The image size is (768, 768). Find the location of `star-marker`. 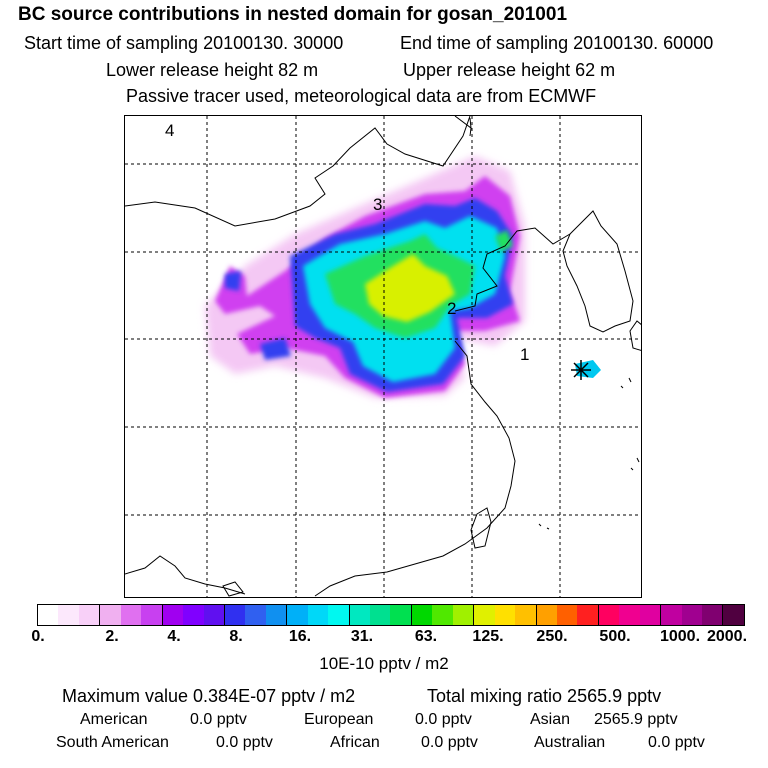

star-marker is located at coordinates (581, 370).